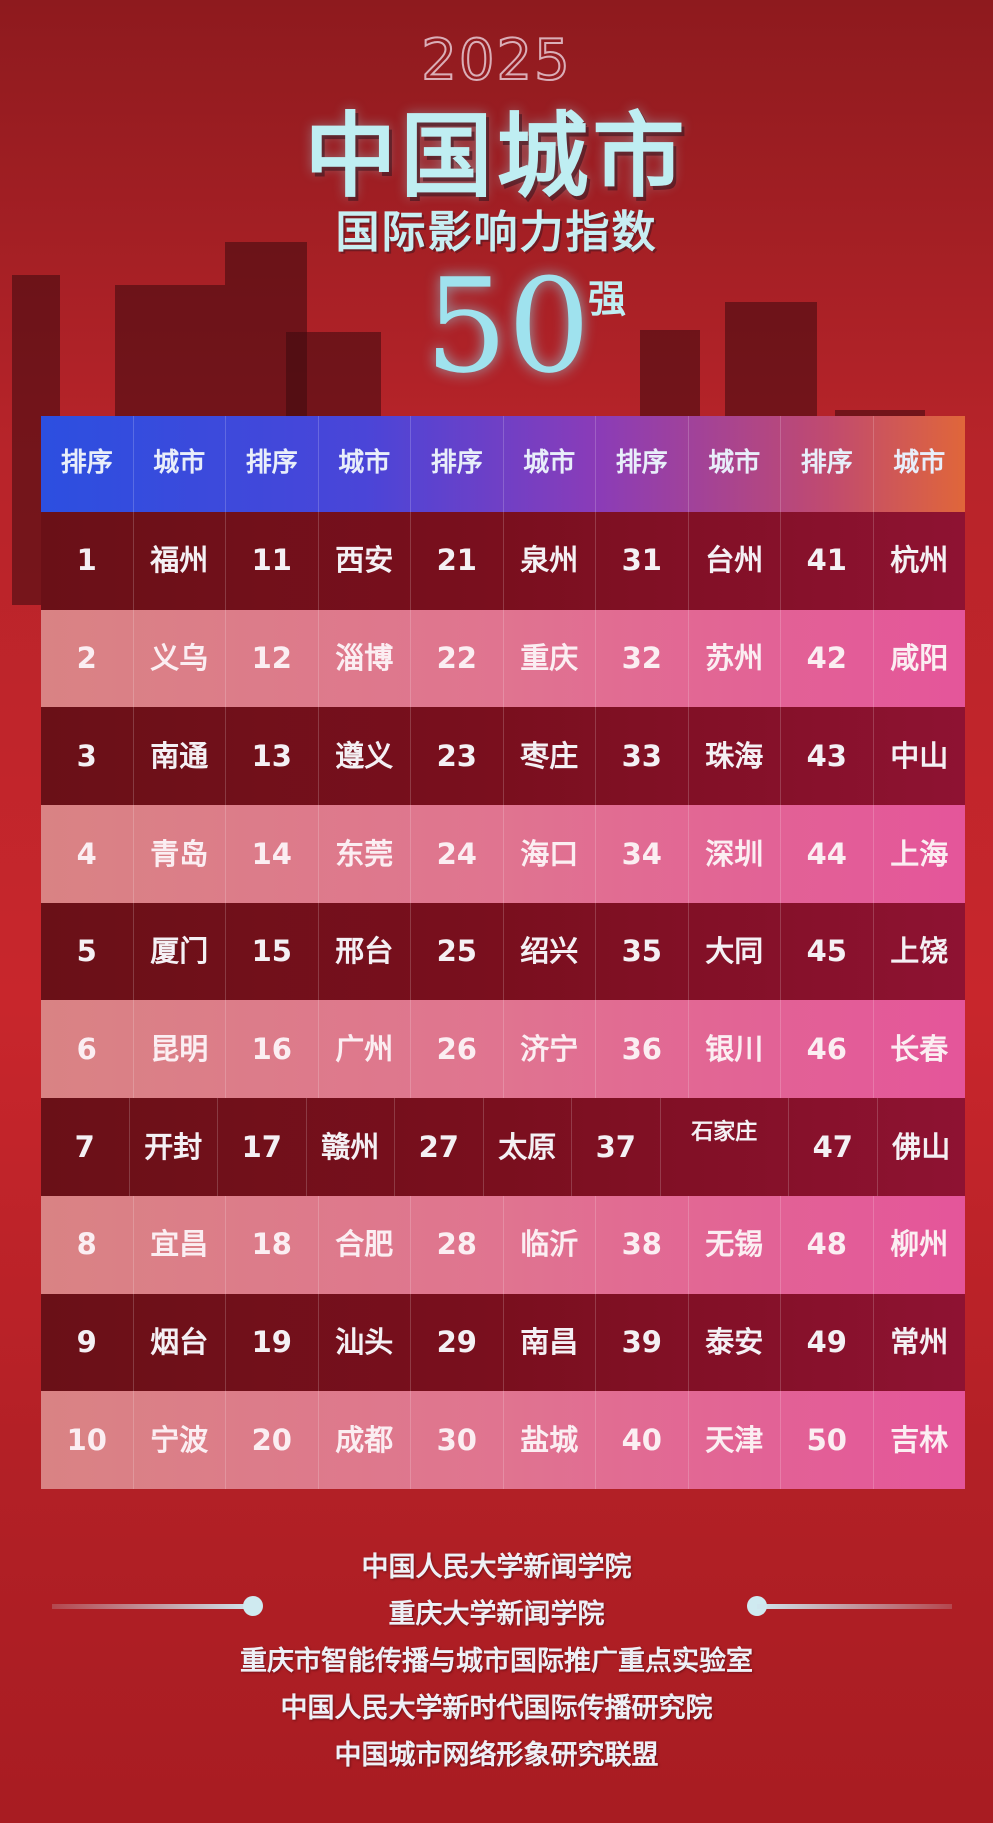 The height and width of the screenshot is (1823, 993). I want to click on city-cell: 开封, so click(174, 1147).